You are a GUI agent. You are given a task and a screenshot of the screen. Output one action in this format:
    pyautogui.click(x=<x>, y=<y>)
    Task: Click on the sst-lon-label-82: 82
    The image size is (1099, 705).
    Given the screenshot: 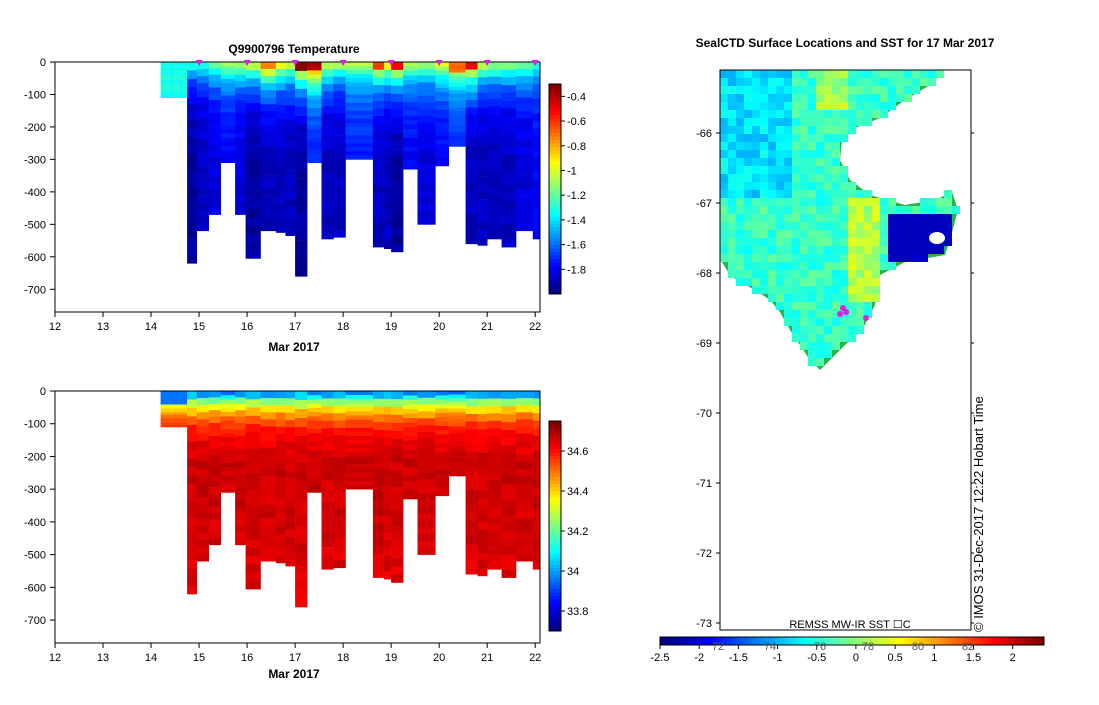 What is the action you would take?
    pyautogui.click(x=968, y=647)
    